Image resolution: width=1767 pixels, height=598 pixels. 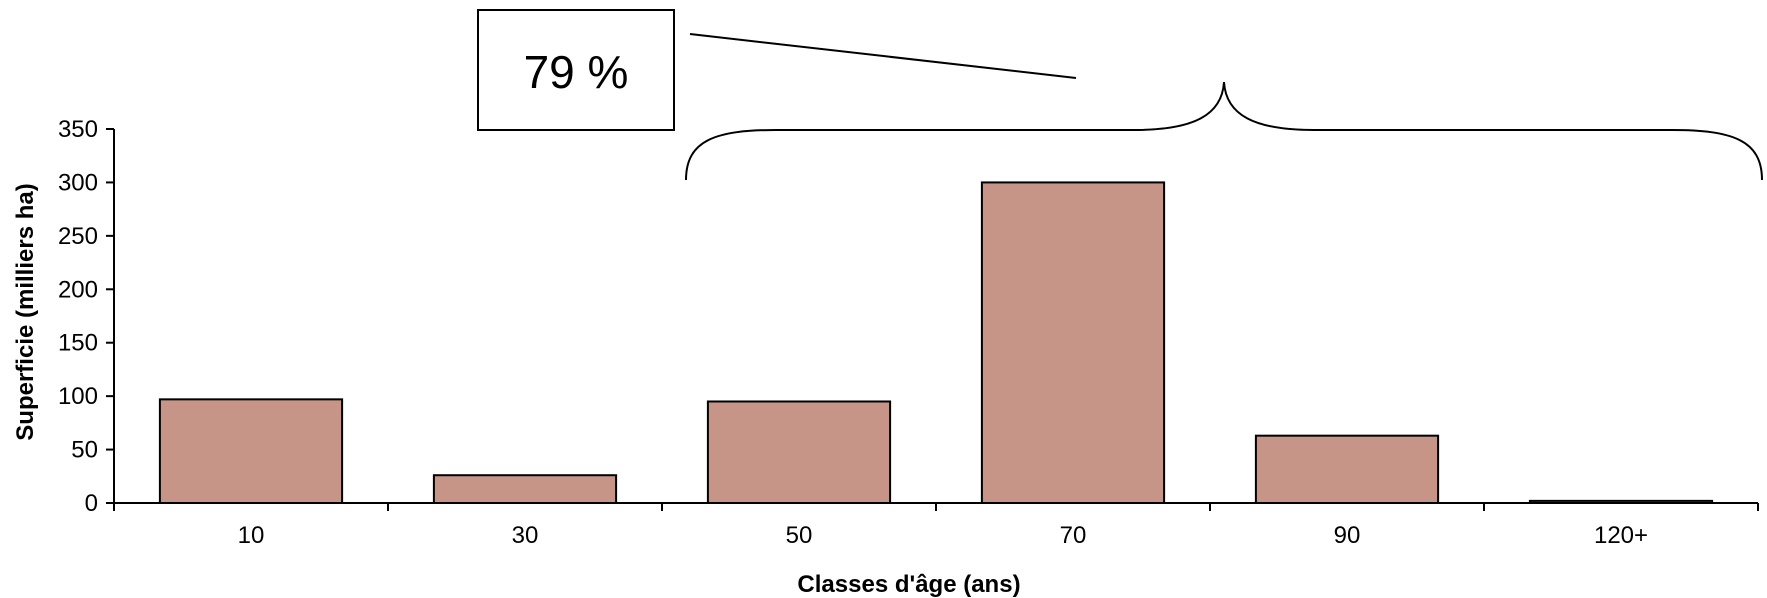 What do you see at coordinates (78, 236) in the screenshot?
I see `y-tick-label: 250` at bounding box center [78, 236].